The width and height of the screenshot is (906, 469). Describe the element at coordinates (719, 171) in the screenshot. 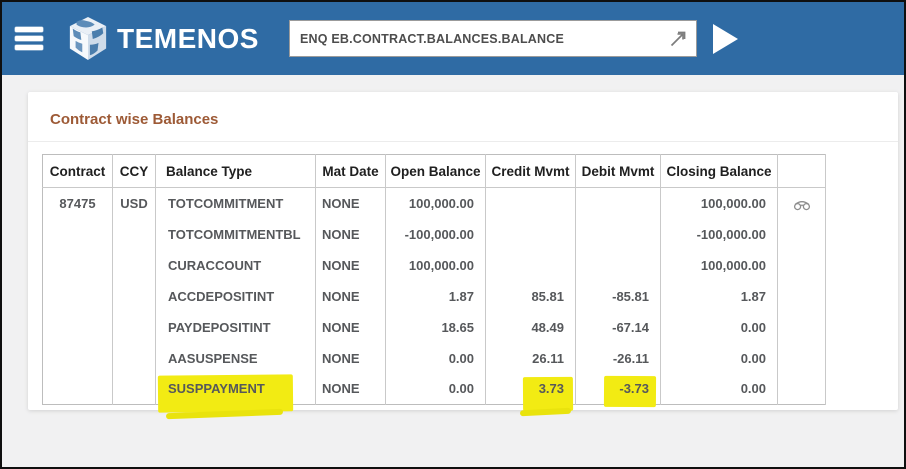

I see `column-header-closing-balance: Closing Balance` at that location.